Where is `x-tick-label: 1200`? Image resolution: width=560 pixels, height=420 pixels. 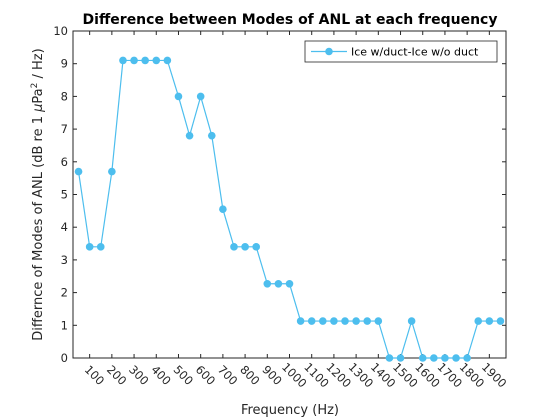
x-tick-label: 1200 is located at coordinates (338, 375).